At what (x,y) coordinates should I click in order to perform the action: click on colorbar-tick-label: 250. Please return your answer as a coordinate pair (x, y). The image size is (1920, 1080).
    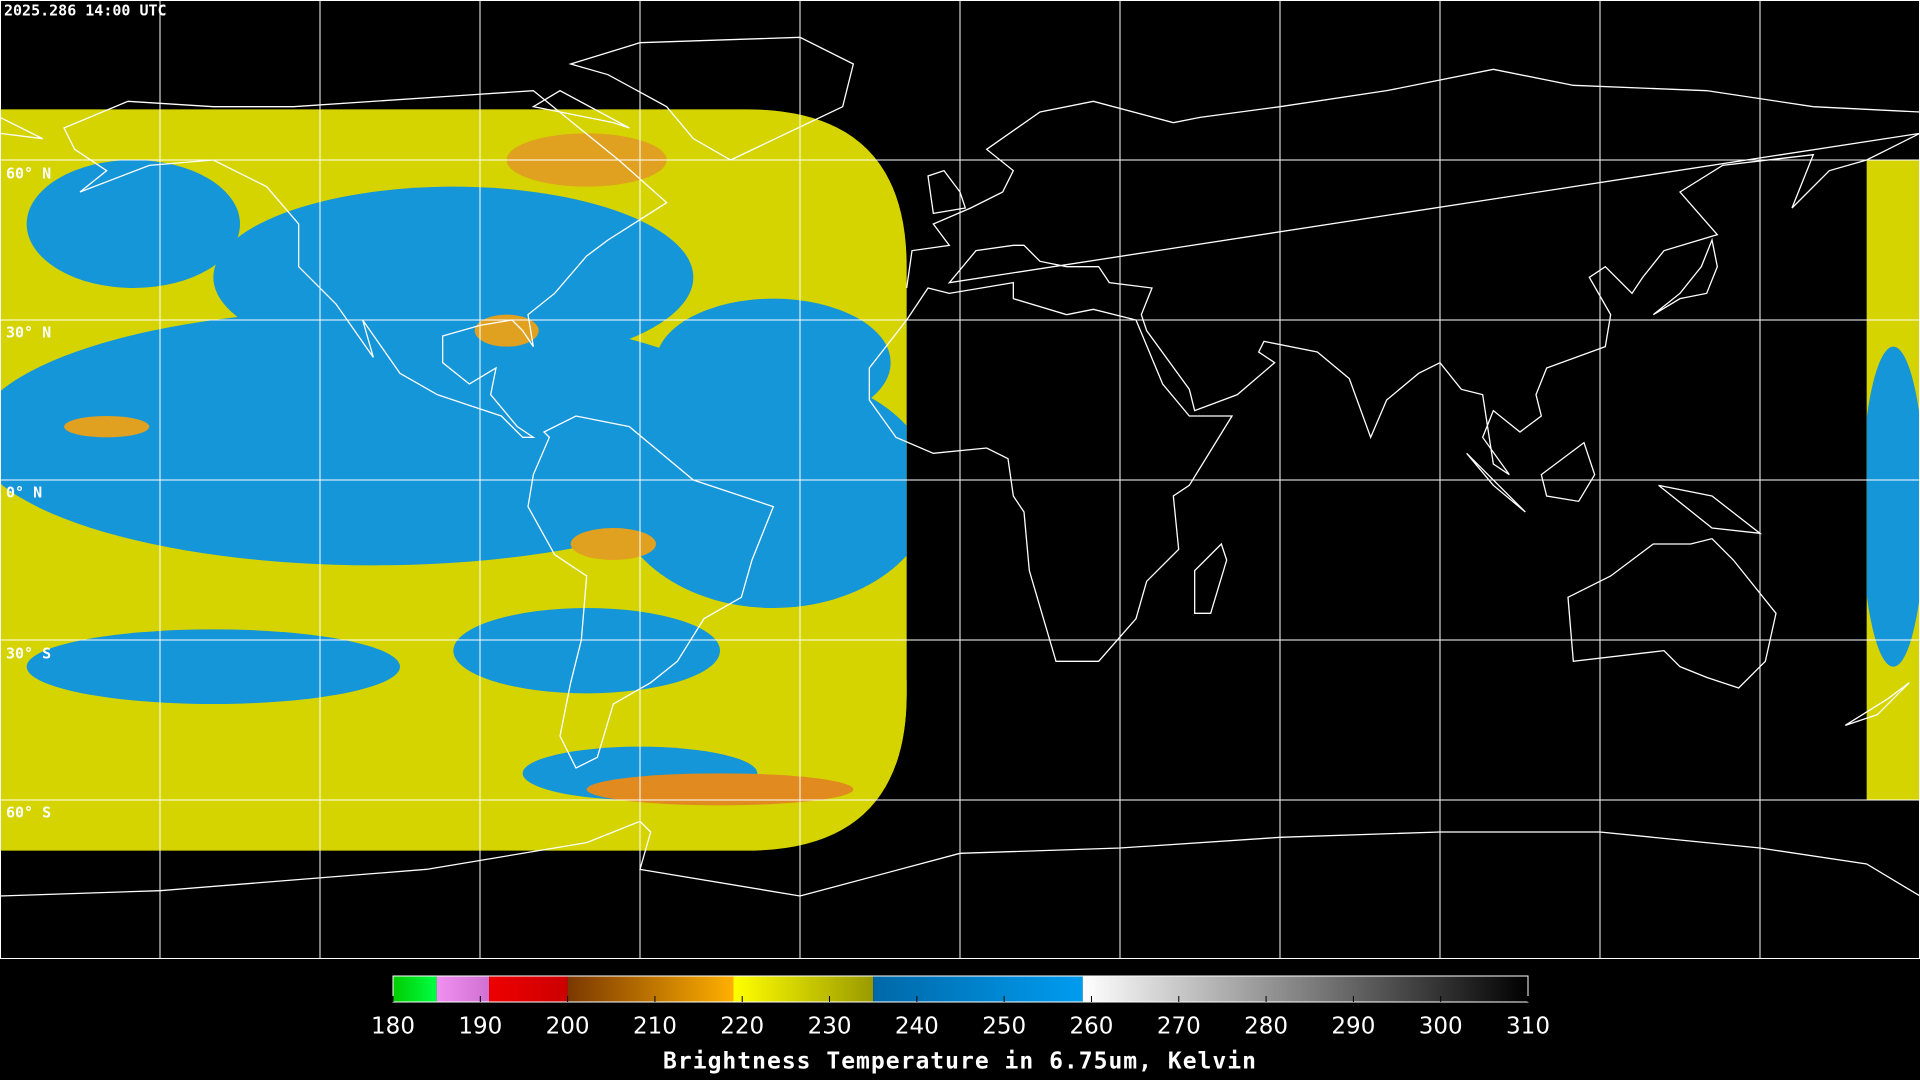
    Looking at the image, I should click on (1004, 1027).